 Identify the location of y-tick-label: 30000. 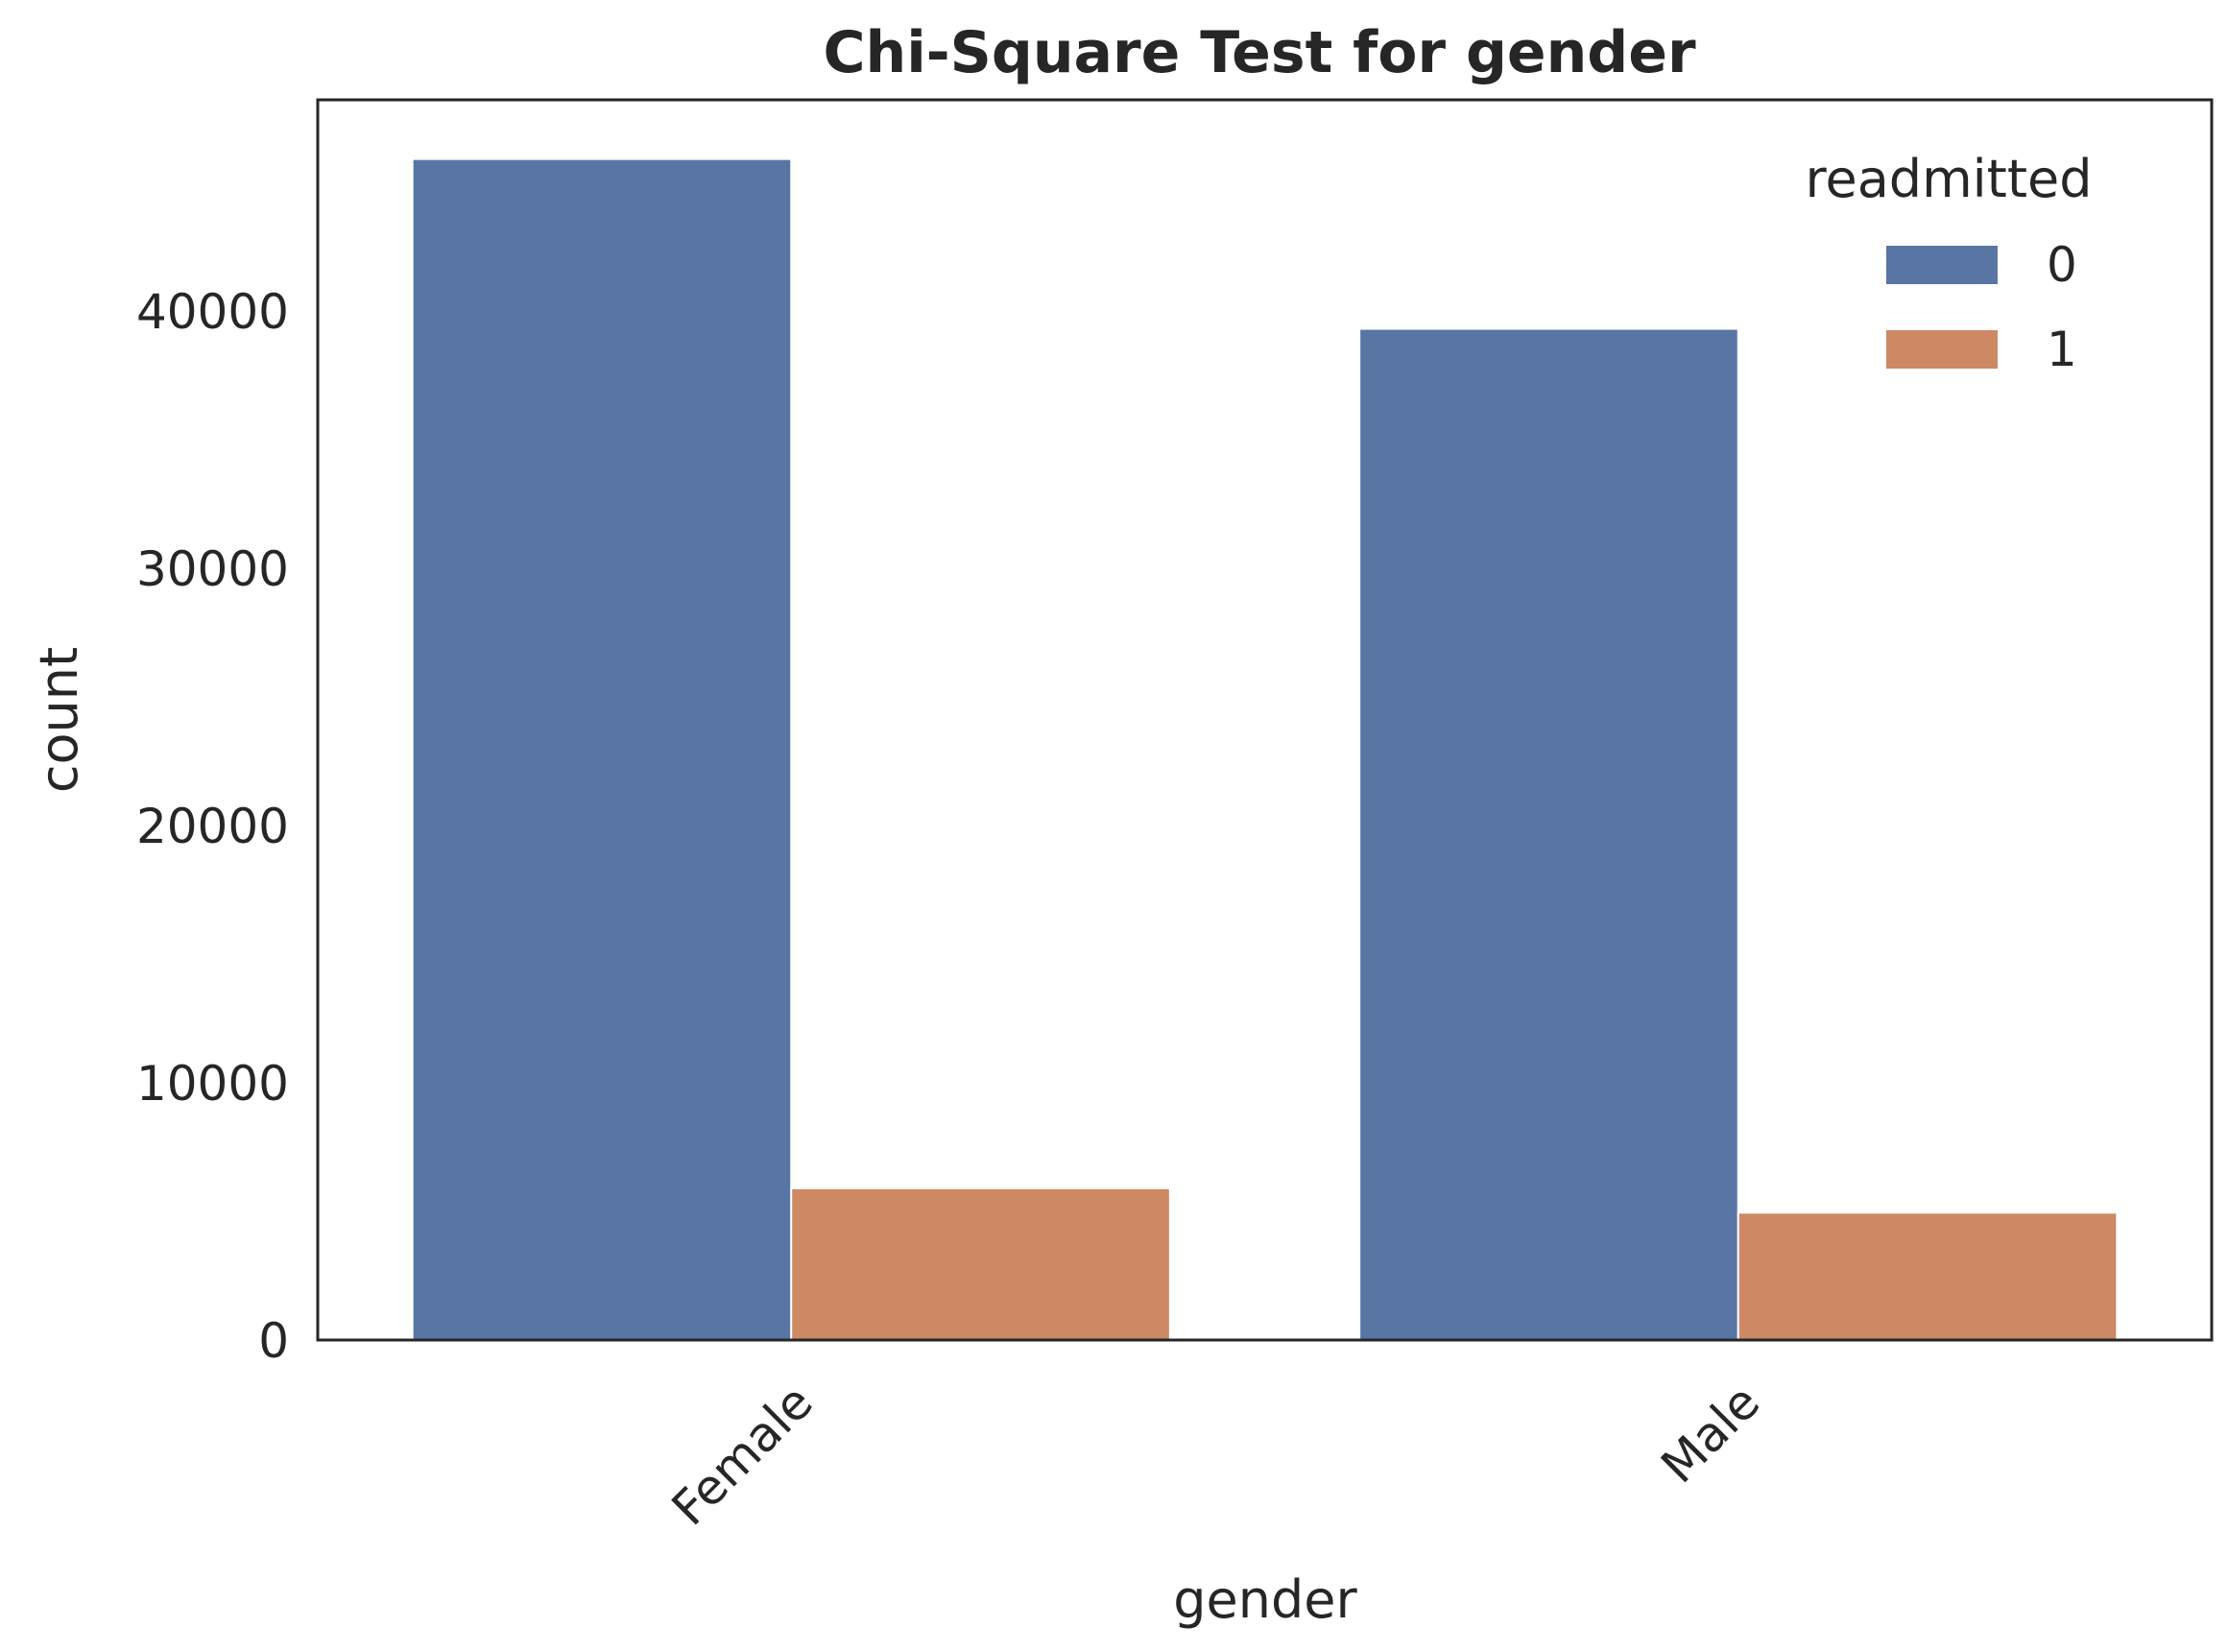
(212, 569).